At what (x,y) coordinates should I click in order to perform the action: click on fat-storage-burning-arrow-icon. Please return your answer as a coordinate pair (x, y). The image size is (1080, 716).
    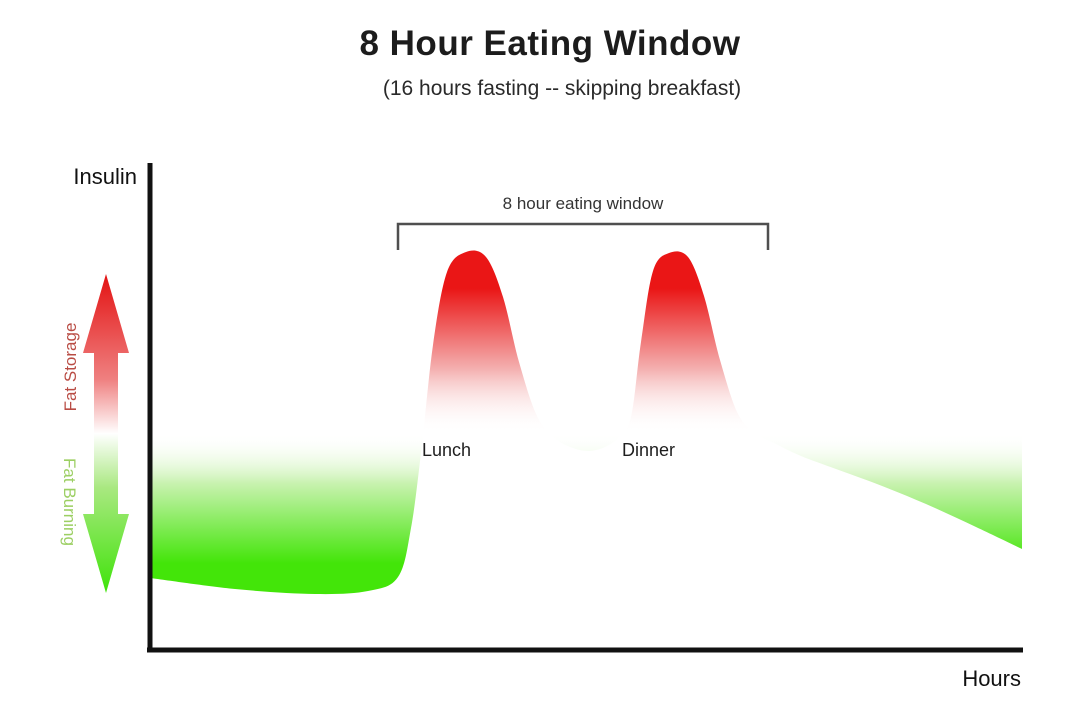
    Looking at the image, I should click on (106, 433).